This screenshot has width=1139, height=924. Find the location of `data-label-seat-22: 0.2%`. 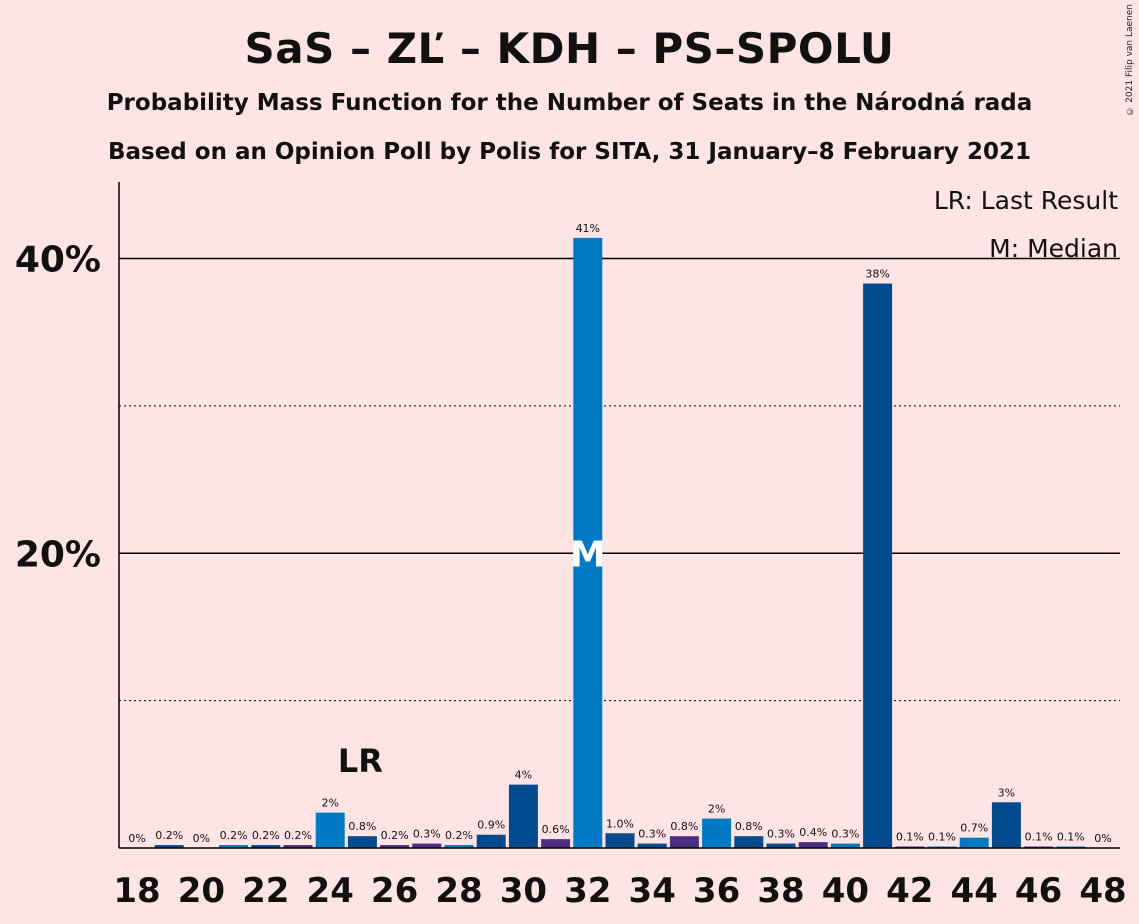

data-label-seat-22: 0.2% is located at coordinates (266, 835).